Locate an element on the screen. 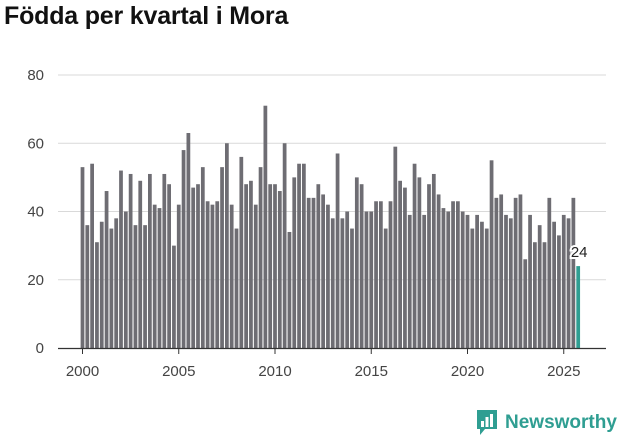  newsworthy-logo: Newsworthy is located at coordinates (546, 423).